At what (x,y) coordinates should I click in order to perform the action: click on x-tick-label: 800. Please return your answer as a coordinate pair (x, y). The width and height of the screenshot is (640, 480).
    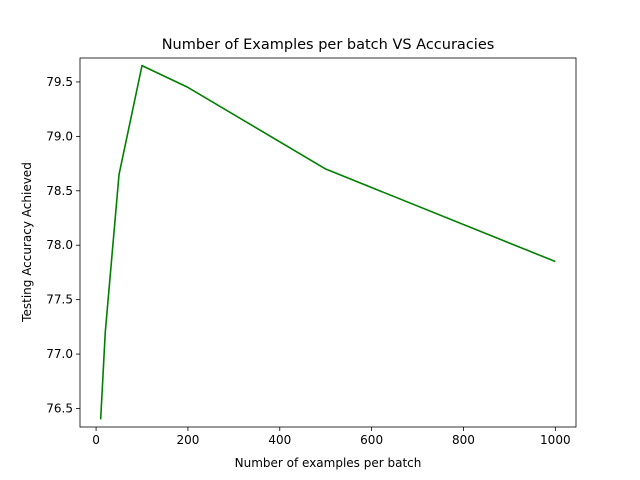
    Looking at the image, I should click on (463, 440).